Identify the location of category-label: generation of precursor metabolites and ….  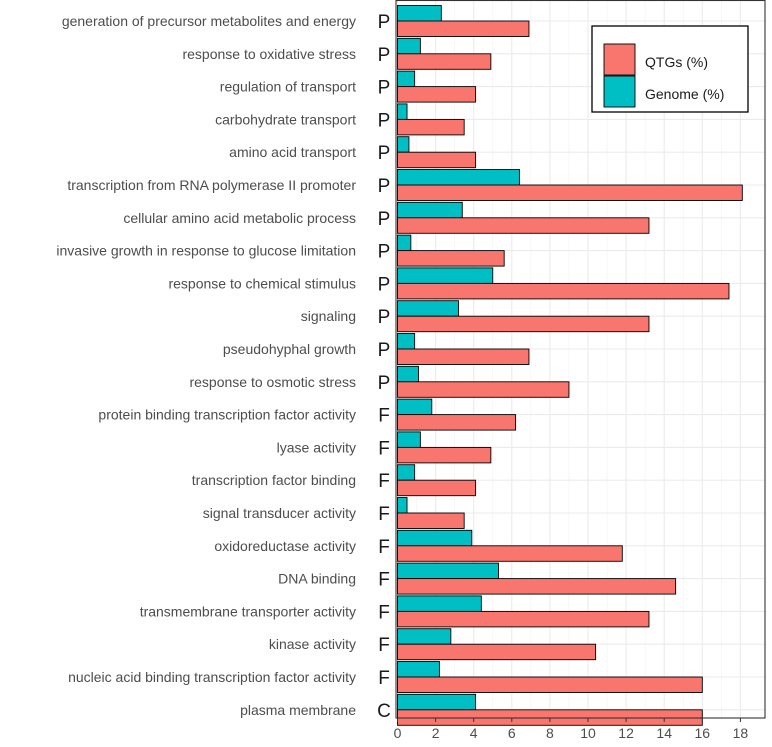
(209, 21).